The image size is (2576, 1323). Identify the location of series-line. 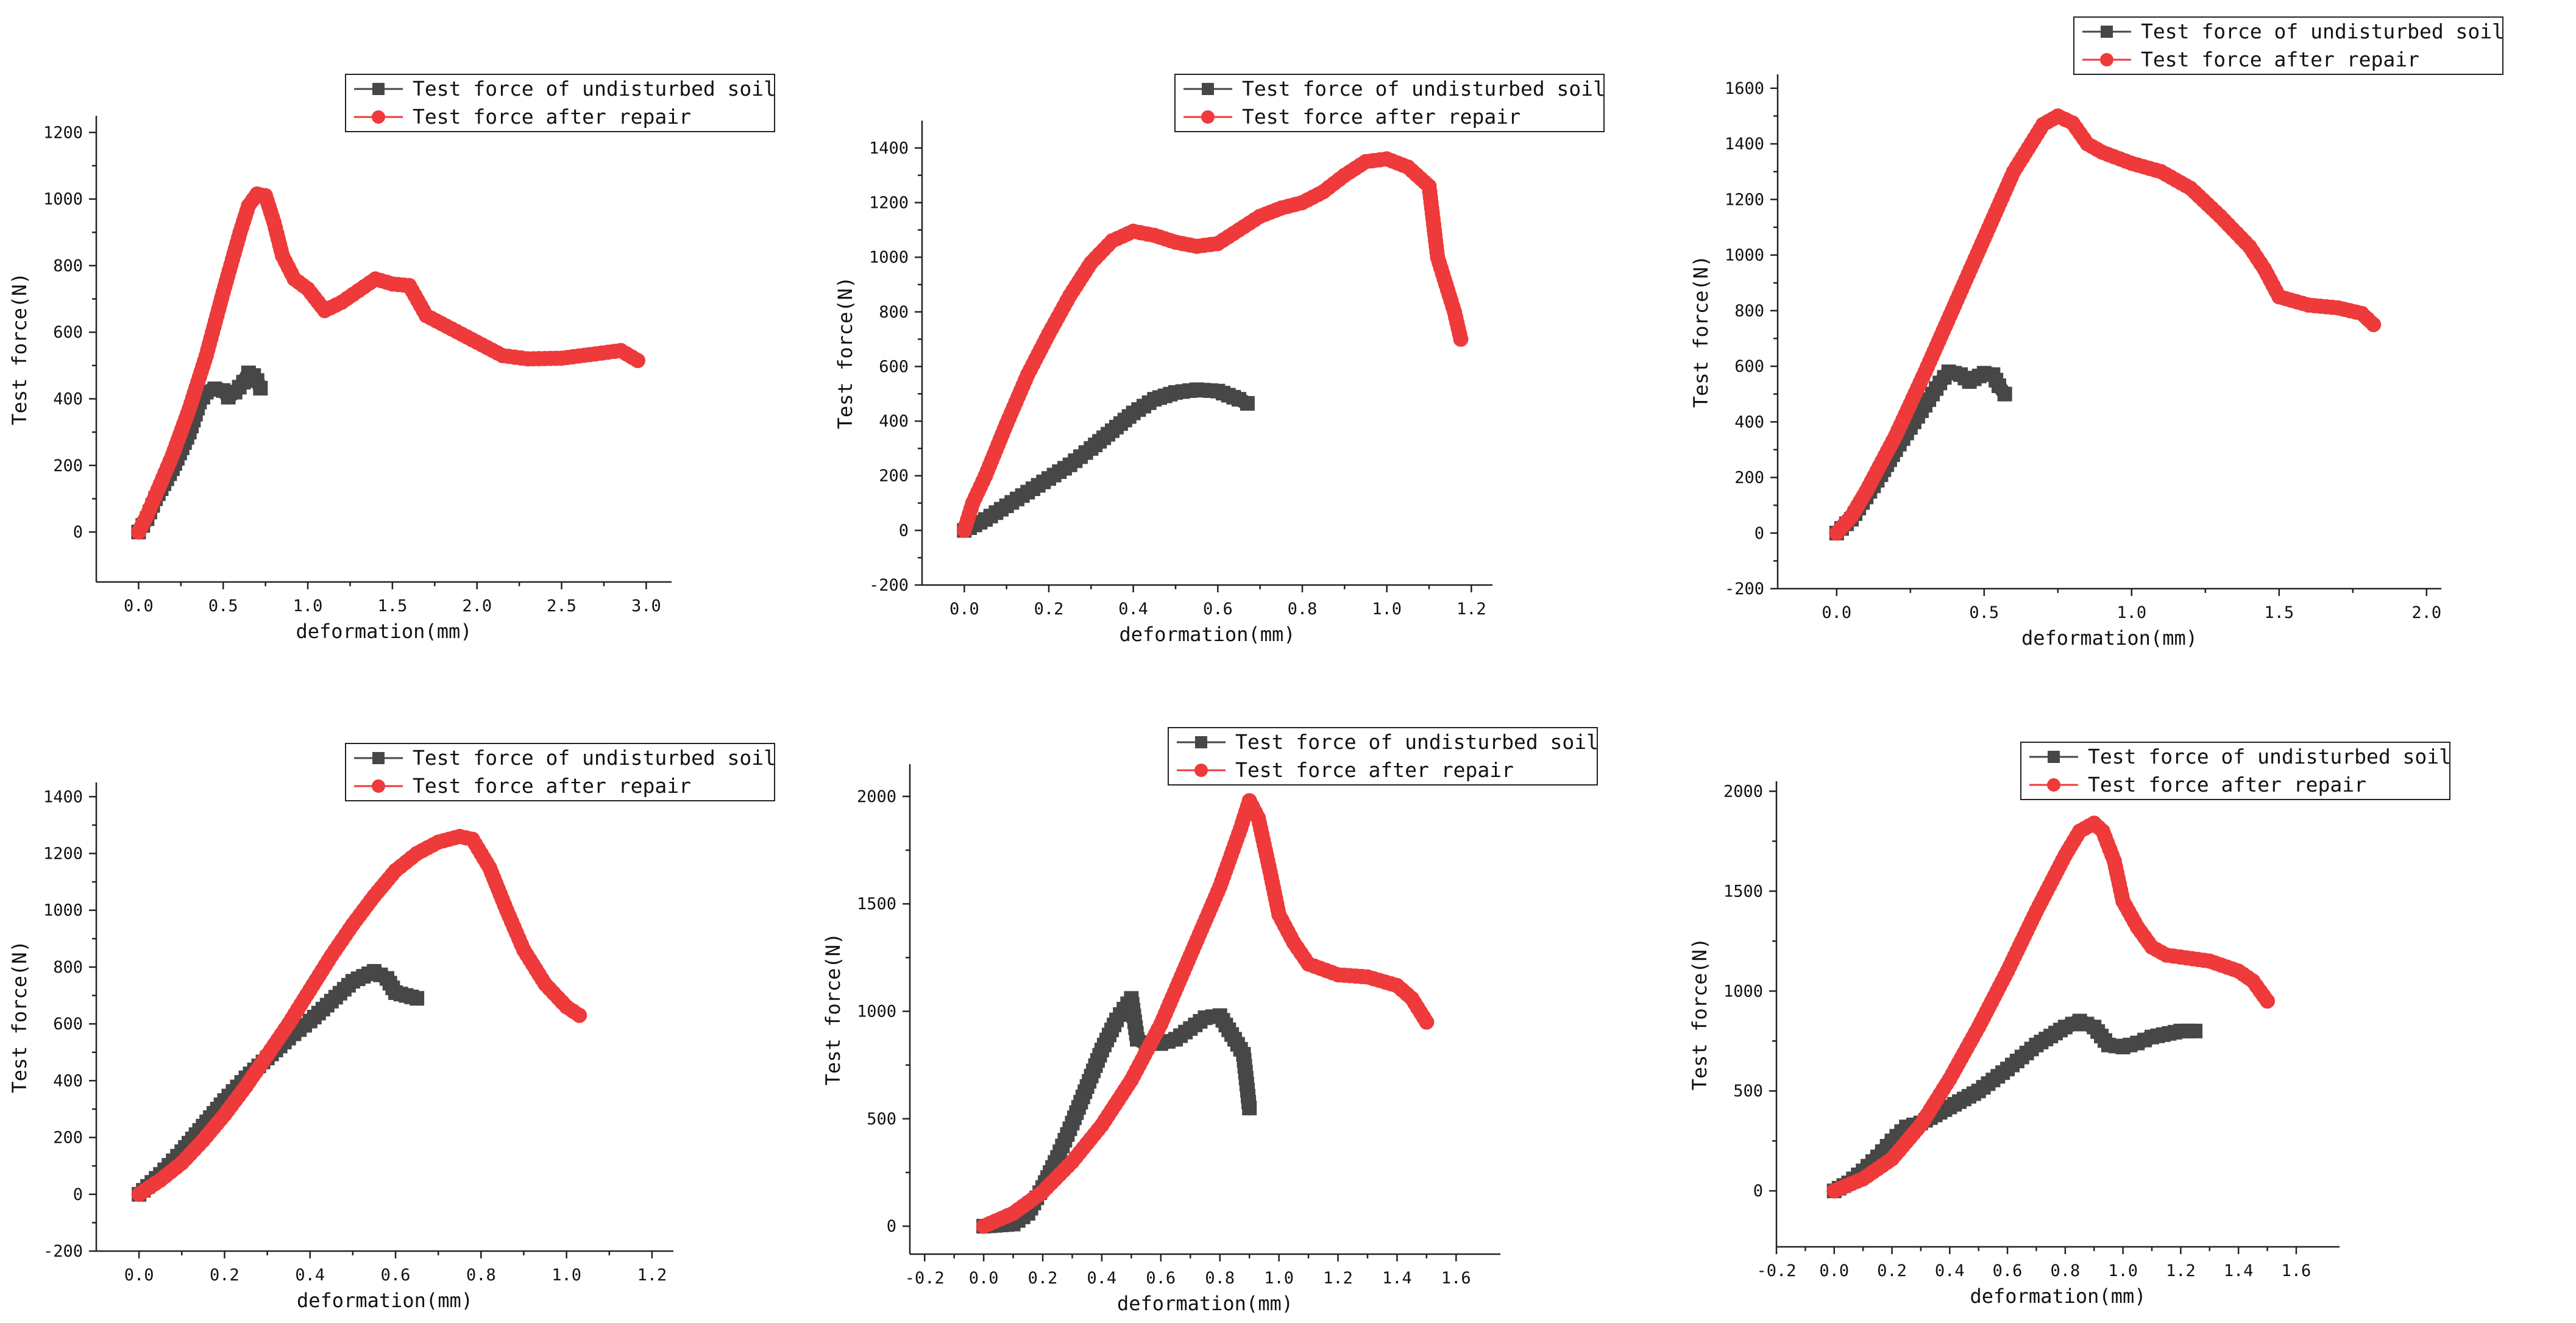
(2105, 324).